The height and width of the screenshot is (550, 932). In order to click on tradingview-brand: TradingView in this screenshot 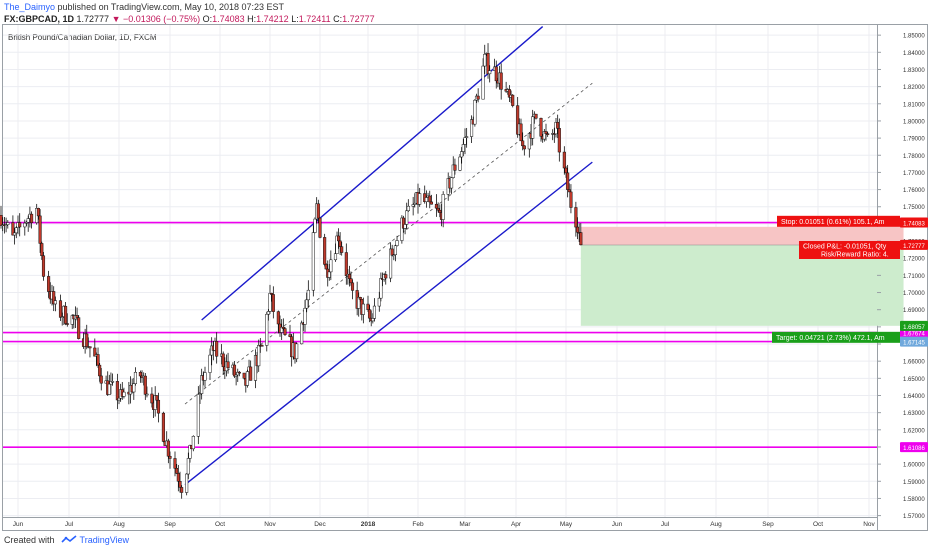, I will do `click(94, 540)`.